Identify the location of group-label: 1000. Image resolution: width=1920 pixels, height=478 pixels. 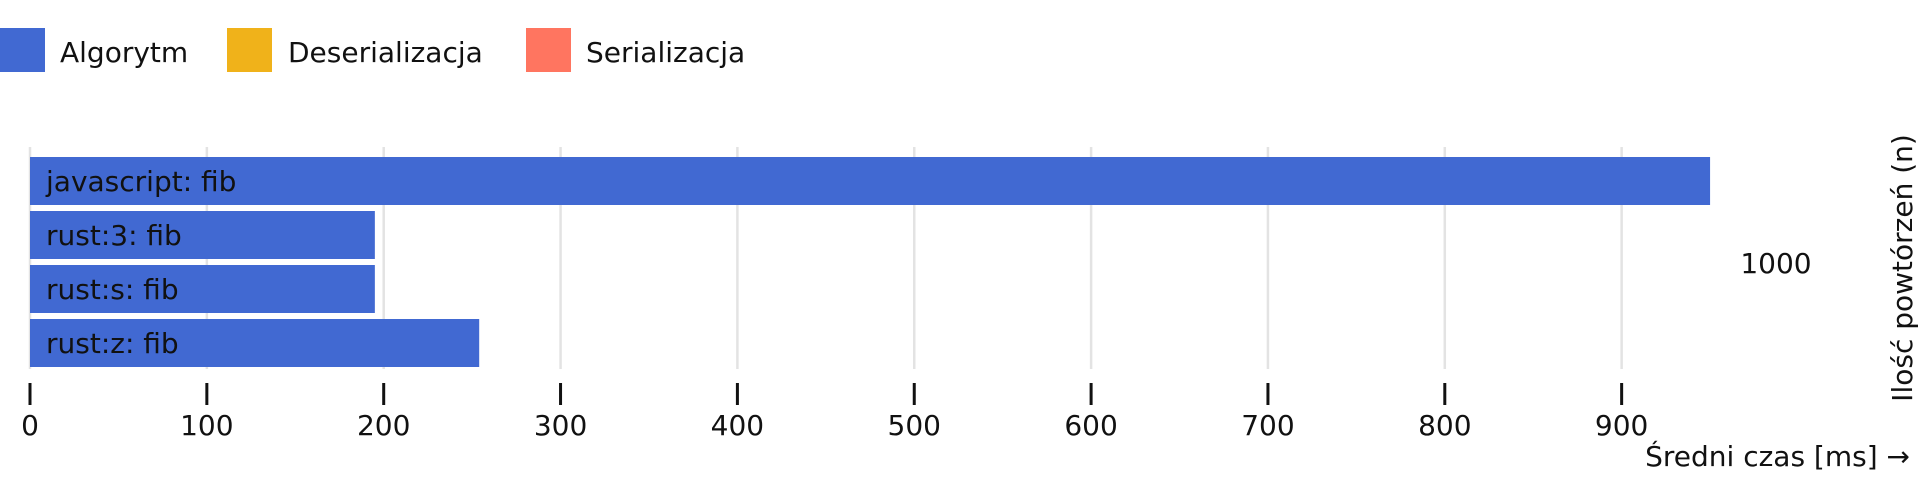
(1775, 263).